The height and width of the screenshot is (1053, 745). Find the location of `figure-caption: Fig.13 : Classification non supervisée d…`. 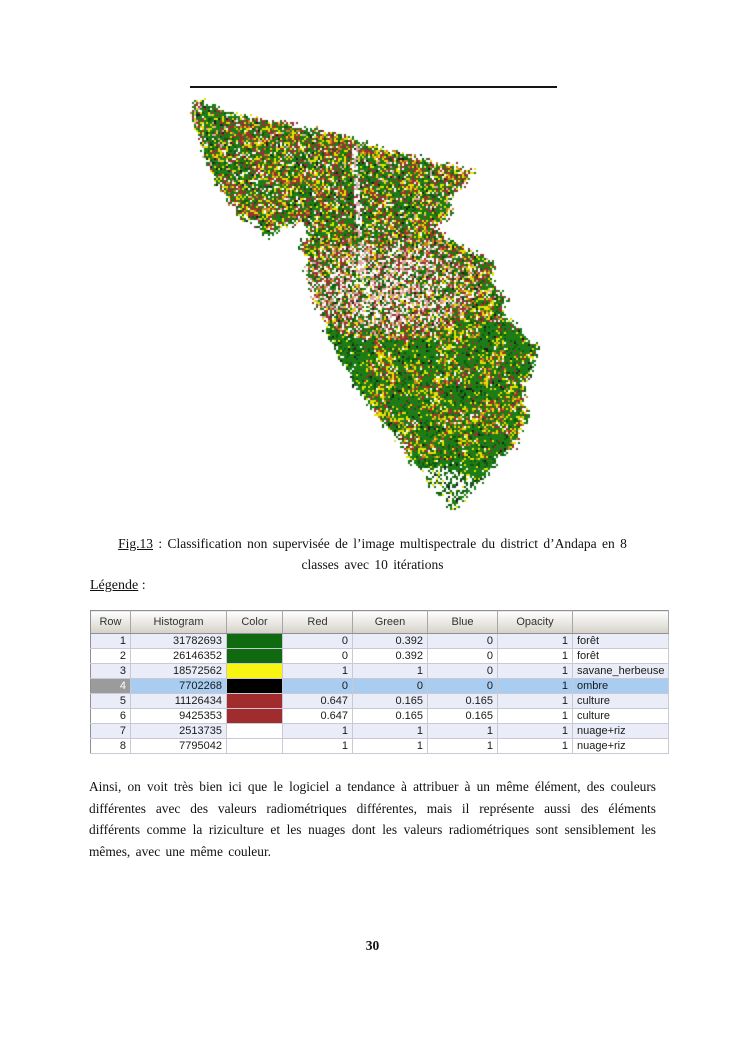

figure-caption: Fig.13 : Classification non supervisée d… is located at coordinates (372, 554).